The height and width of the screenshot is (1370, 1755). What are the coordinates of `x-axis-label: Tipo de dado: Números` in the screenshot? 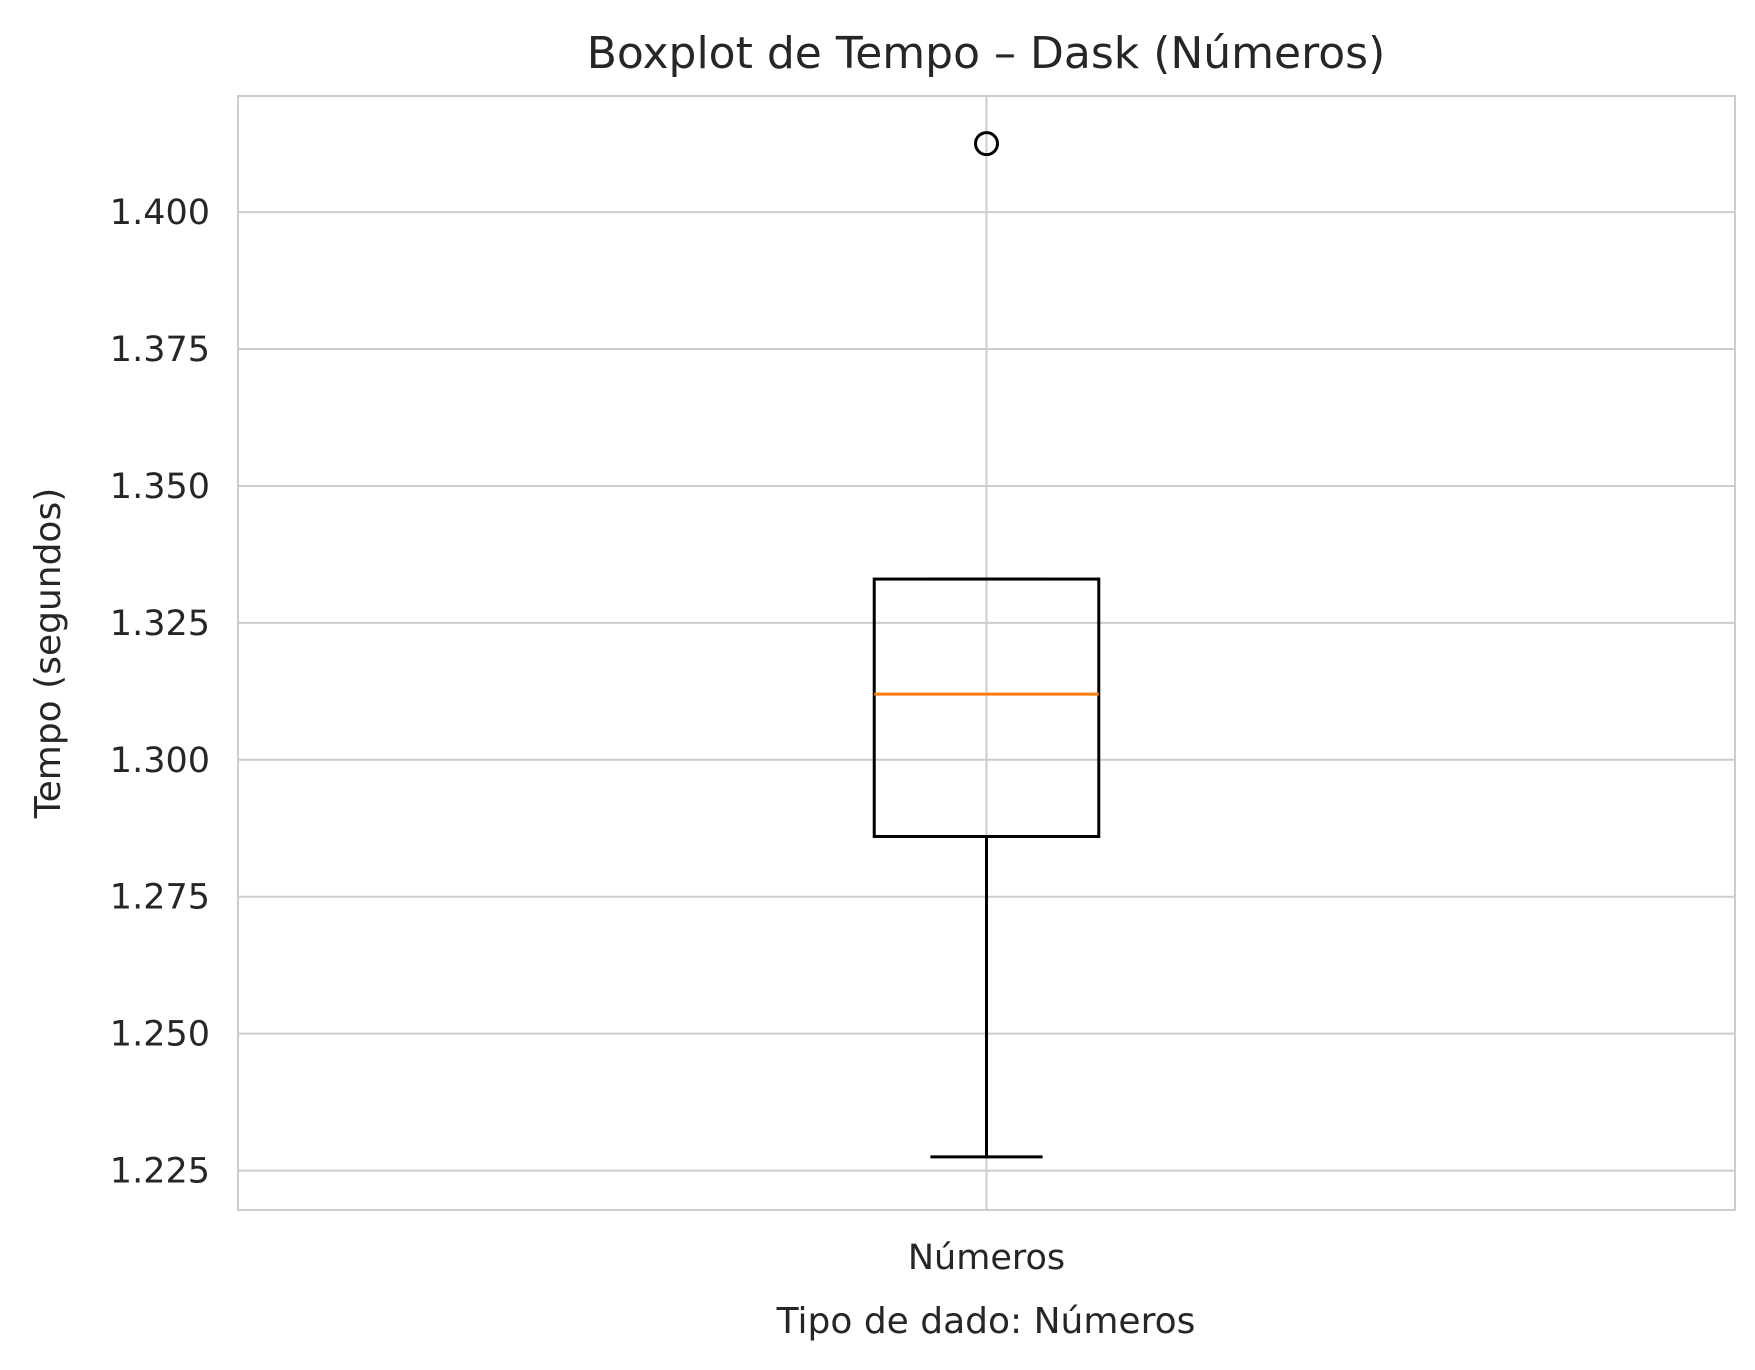 It's located at (986, 1321).